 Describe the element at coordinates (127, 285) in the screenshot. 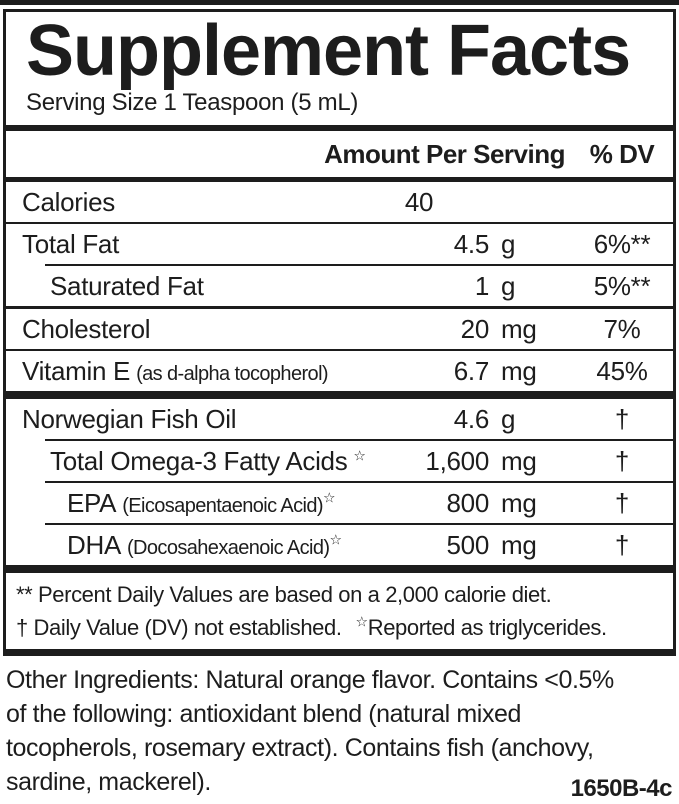

I see `nutrient-name: Saturated Fat` at that location.